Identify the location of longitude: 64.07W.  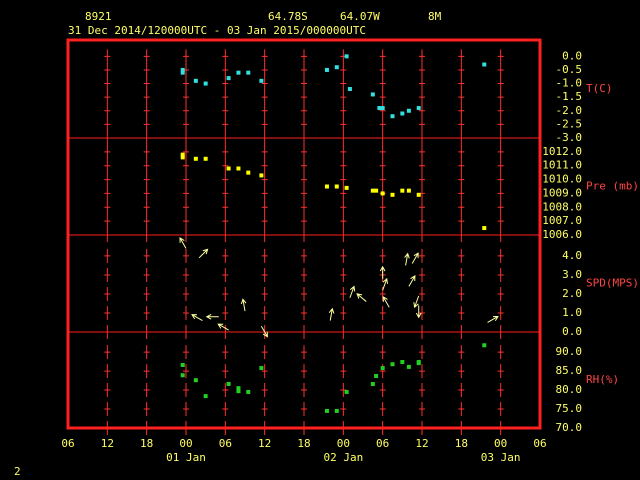
(360, 16).